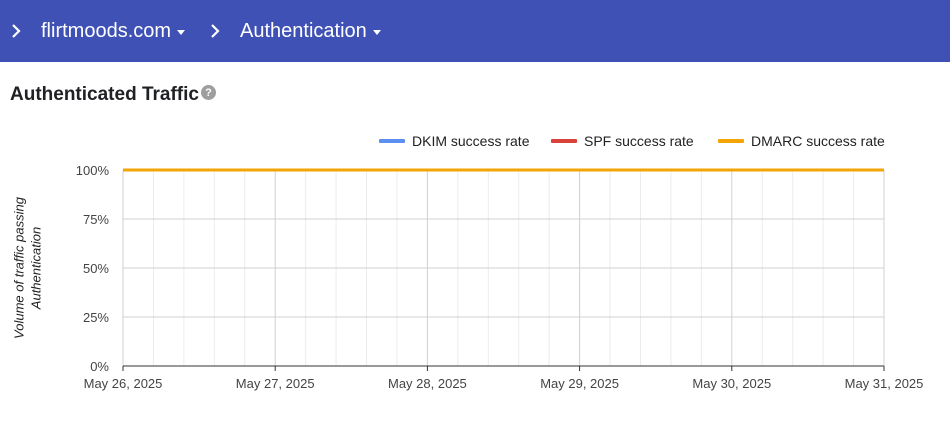  What do you see at coordinates (475, 31) in the screenshot?
I see `top-app-bar: flirtmoods.com Authentication` at bounding box center [475, 31].